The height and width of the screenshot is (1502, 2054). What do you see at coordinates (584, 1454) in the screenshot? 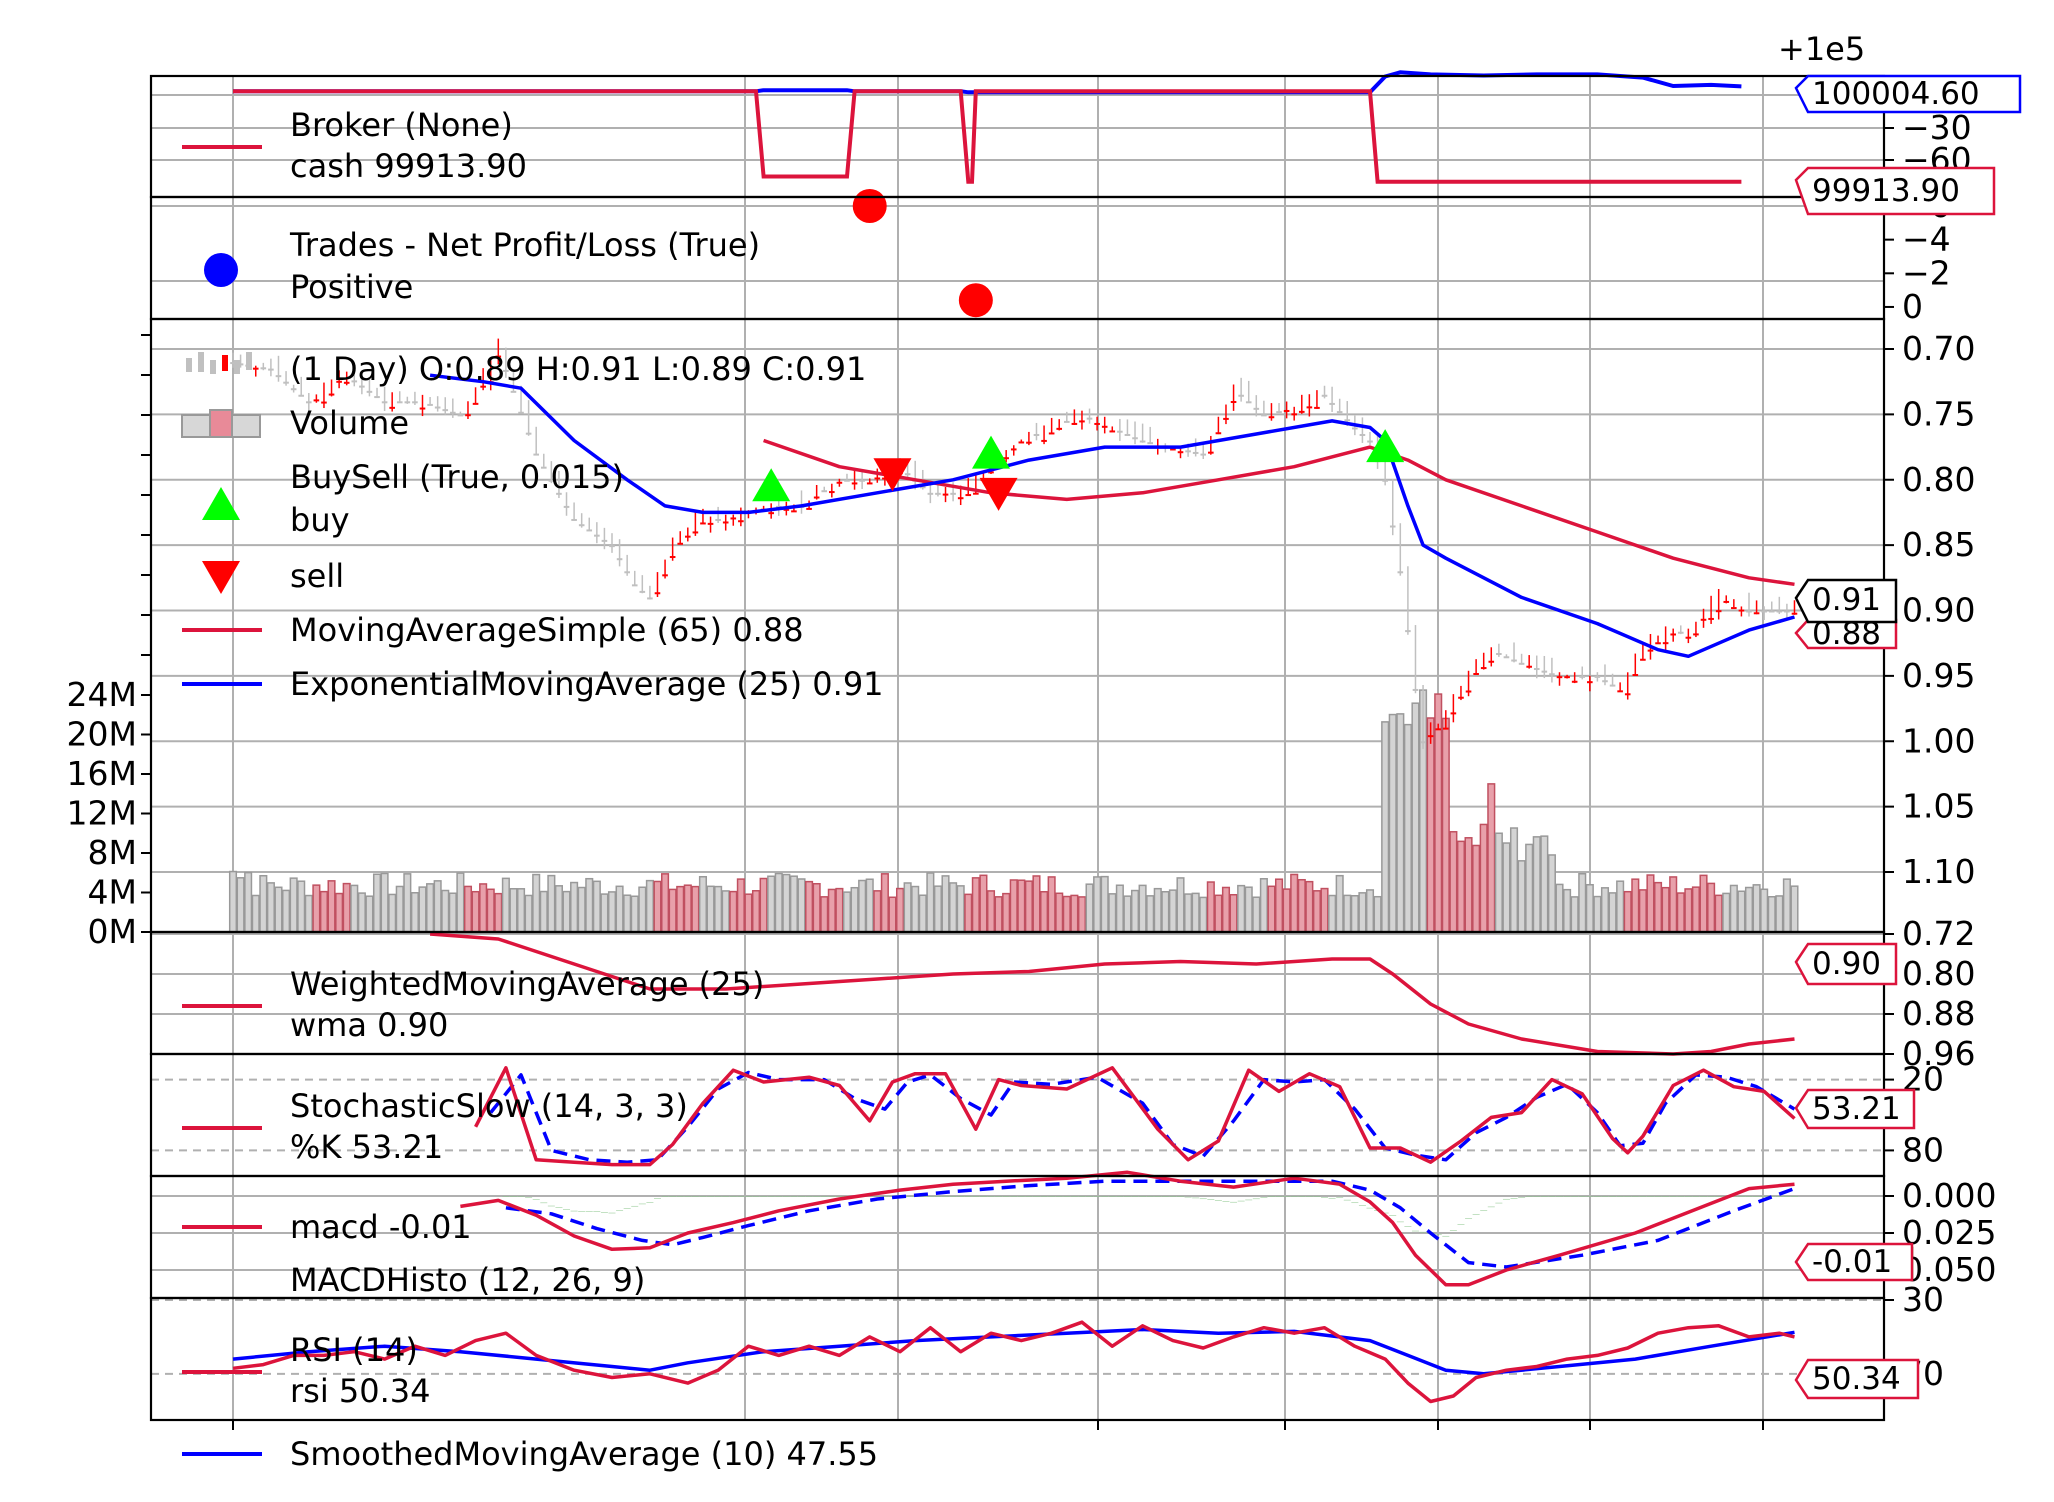
I see `smma-legend-label: SmoothedMovingAverage (10) 47.55` at bounding box center [584, 1454].